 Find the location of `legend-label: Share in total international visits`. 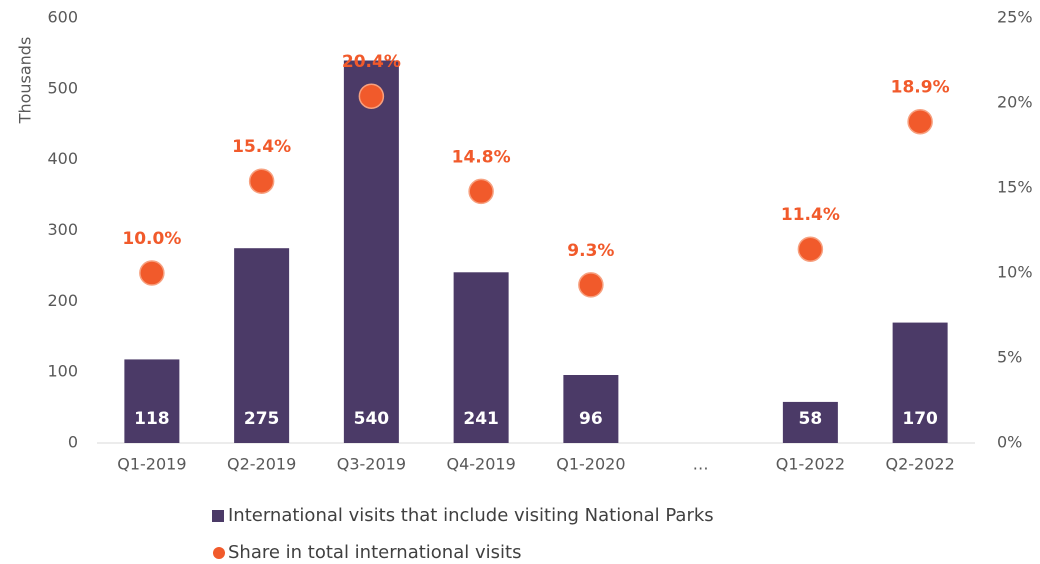

legend-label: Share in total international visits is located at coordinates (374, 552).